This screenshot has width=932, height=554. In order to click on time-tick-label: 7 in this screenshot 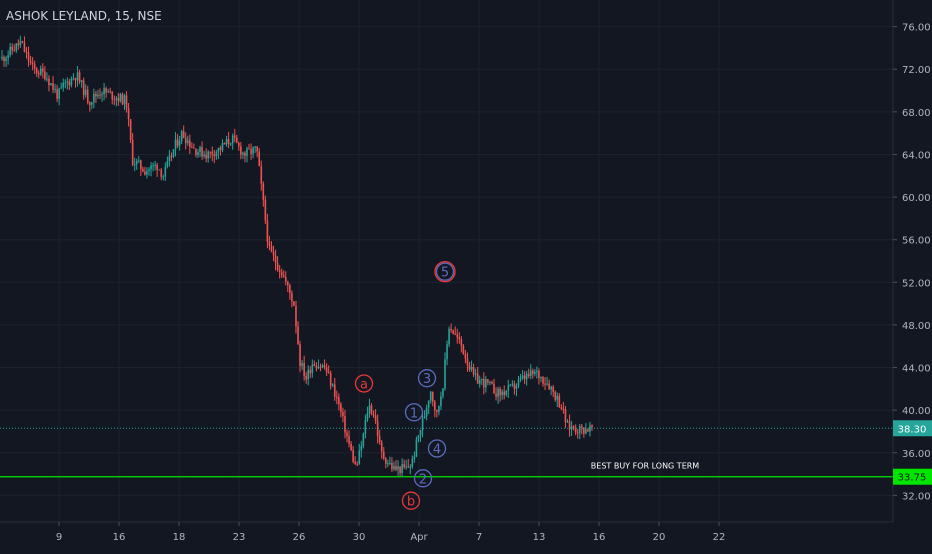, I will do `click(479, 537)`.